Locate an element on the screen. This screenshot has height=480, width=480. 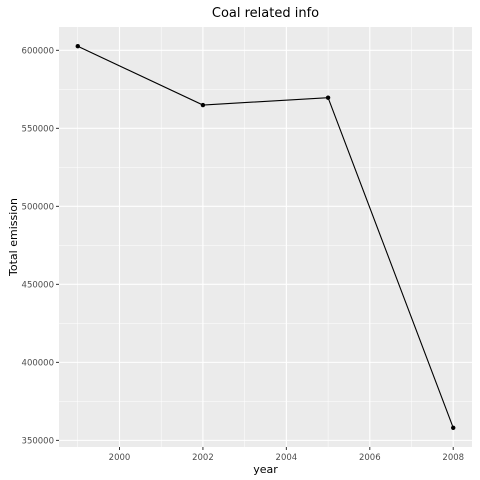
x-tick-label: 2004 is located at coordinates (287, 458).